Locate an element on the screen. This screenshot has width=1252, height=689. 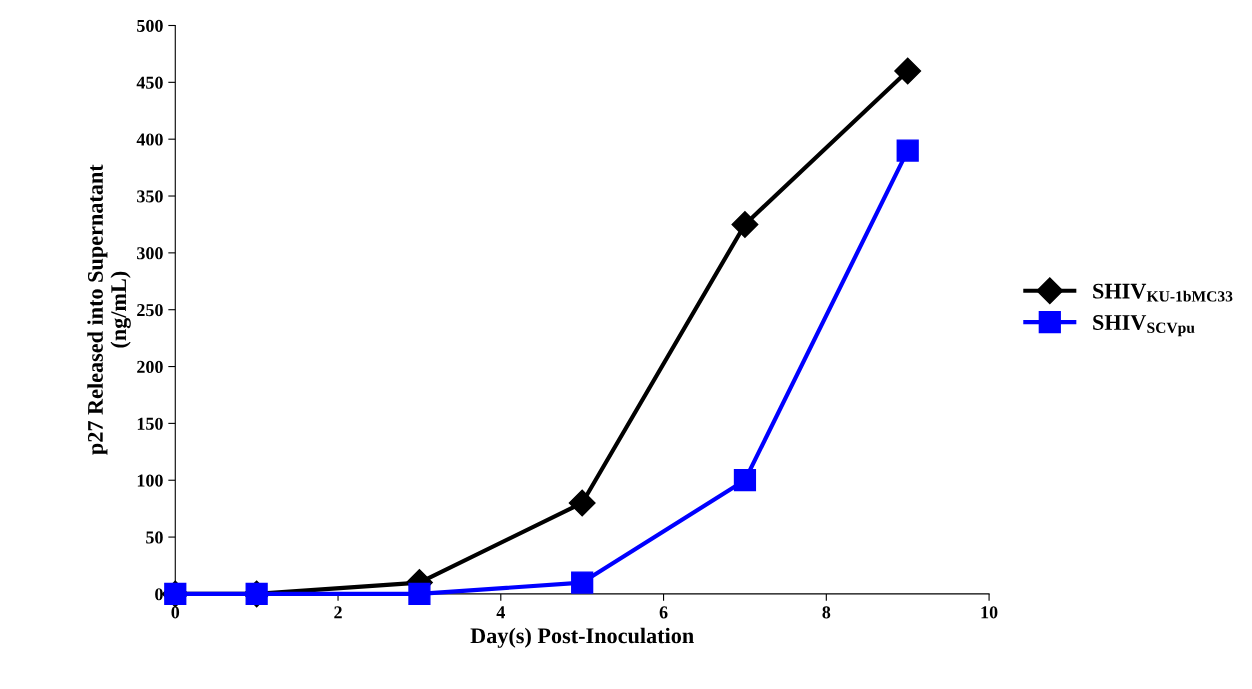
y-tick-label: 500 is located at coordinates (150, 25).